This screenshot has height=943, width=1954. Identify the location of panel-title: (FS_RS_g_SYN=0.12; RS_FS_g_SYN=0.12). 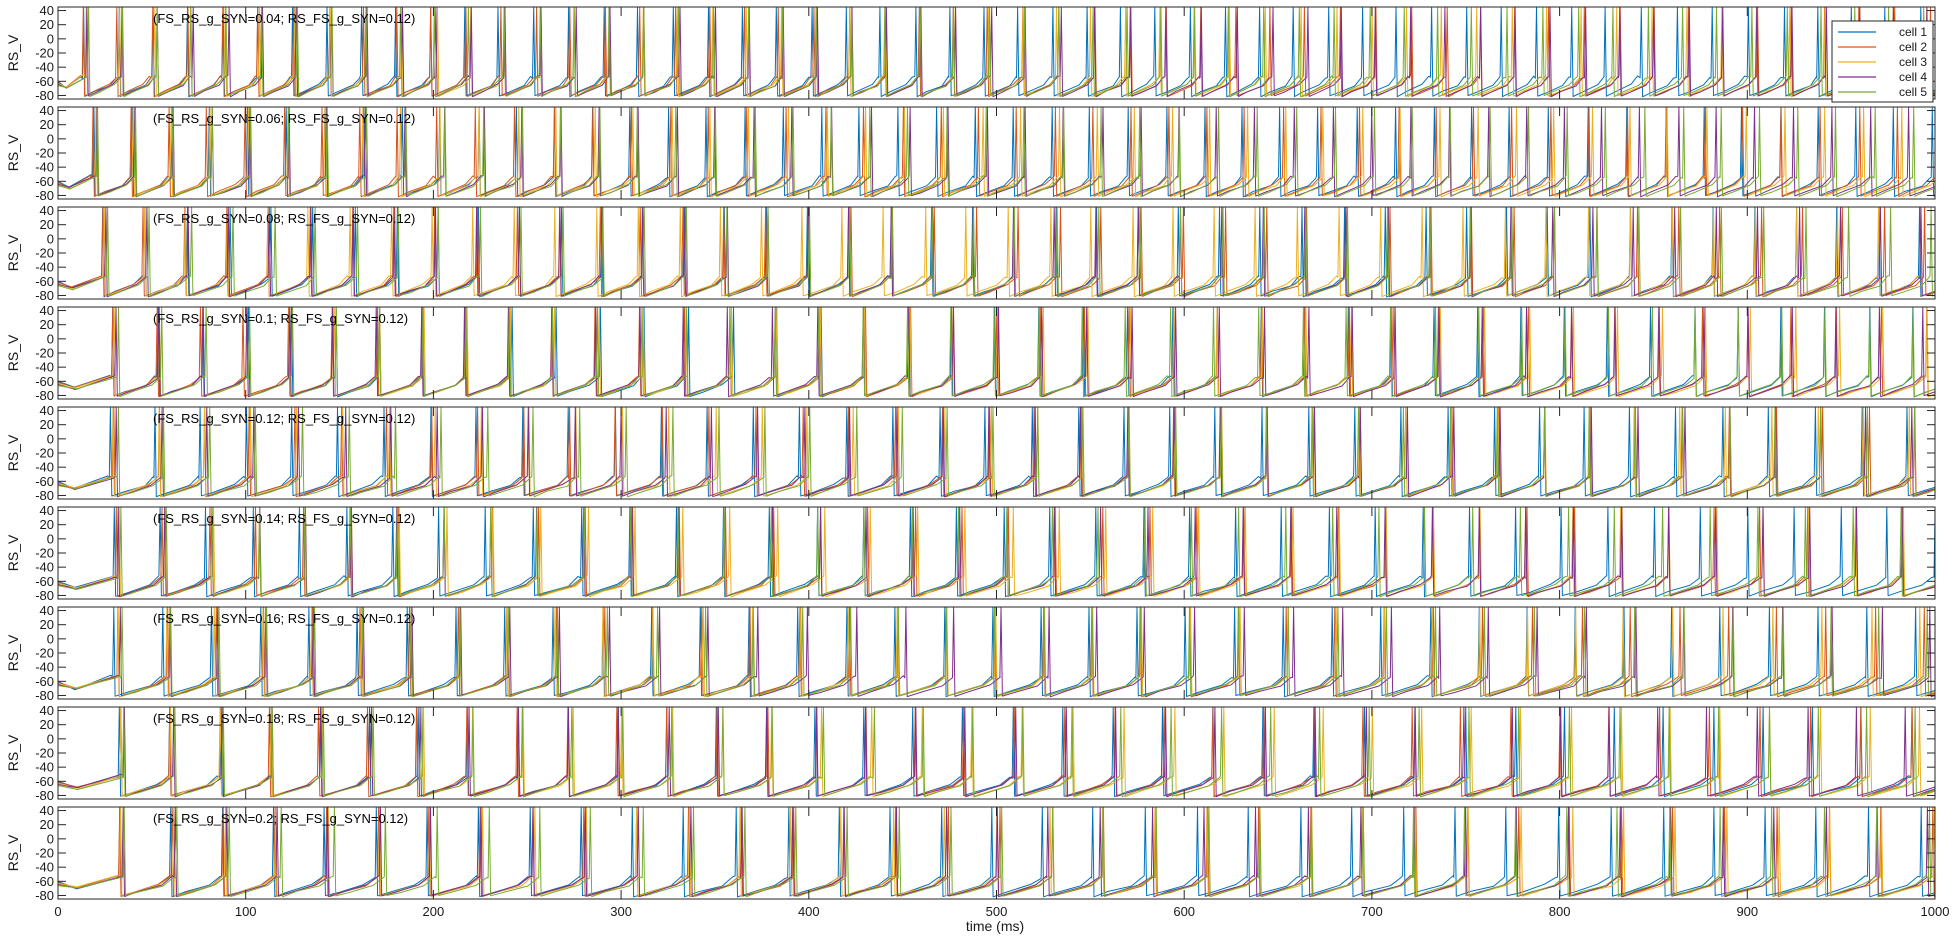
(284, 418).